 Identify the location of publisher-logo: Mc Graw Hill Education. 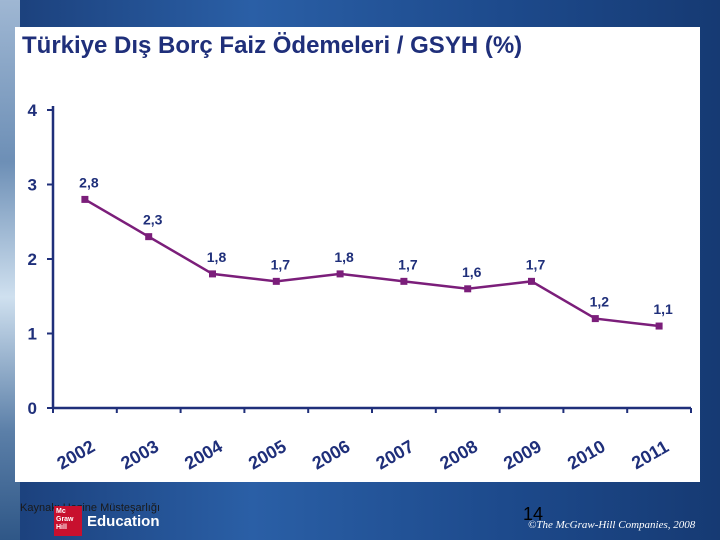
(107, 521).